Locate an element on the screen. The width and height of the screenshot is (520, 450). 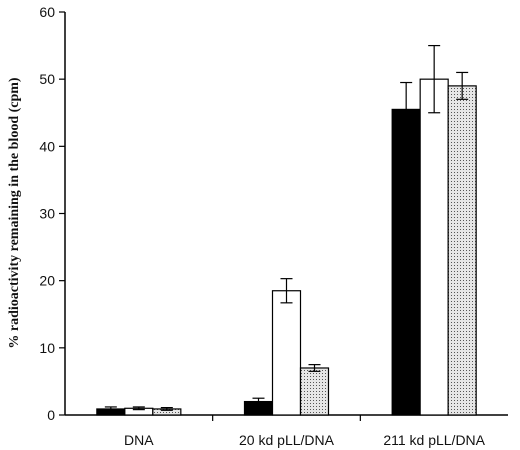
y-tick-label: 0 is located at coordinates (51, 415).